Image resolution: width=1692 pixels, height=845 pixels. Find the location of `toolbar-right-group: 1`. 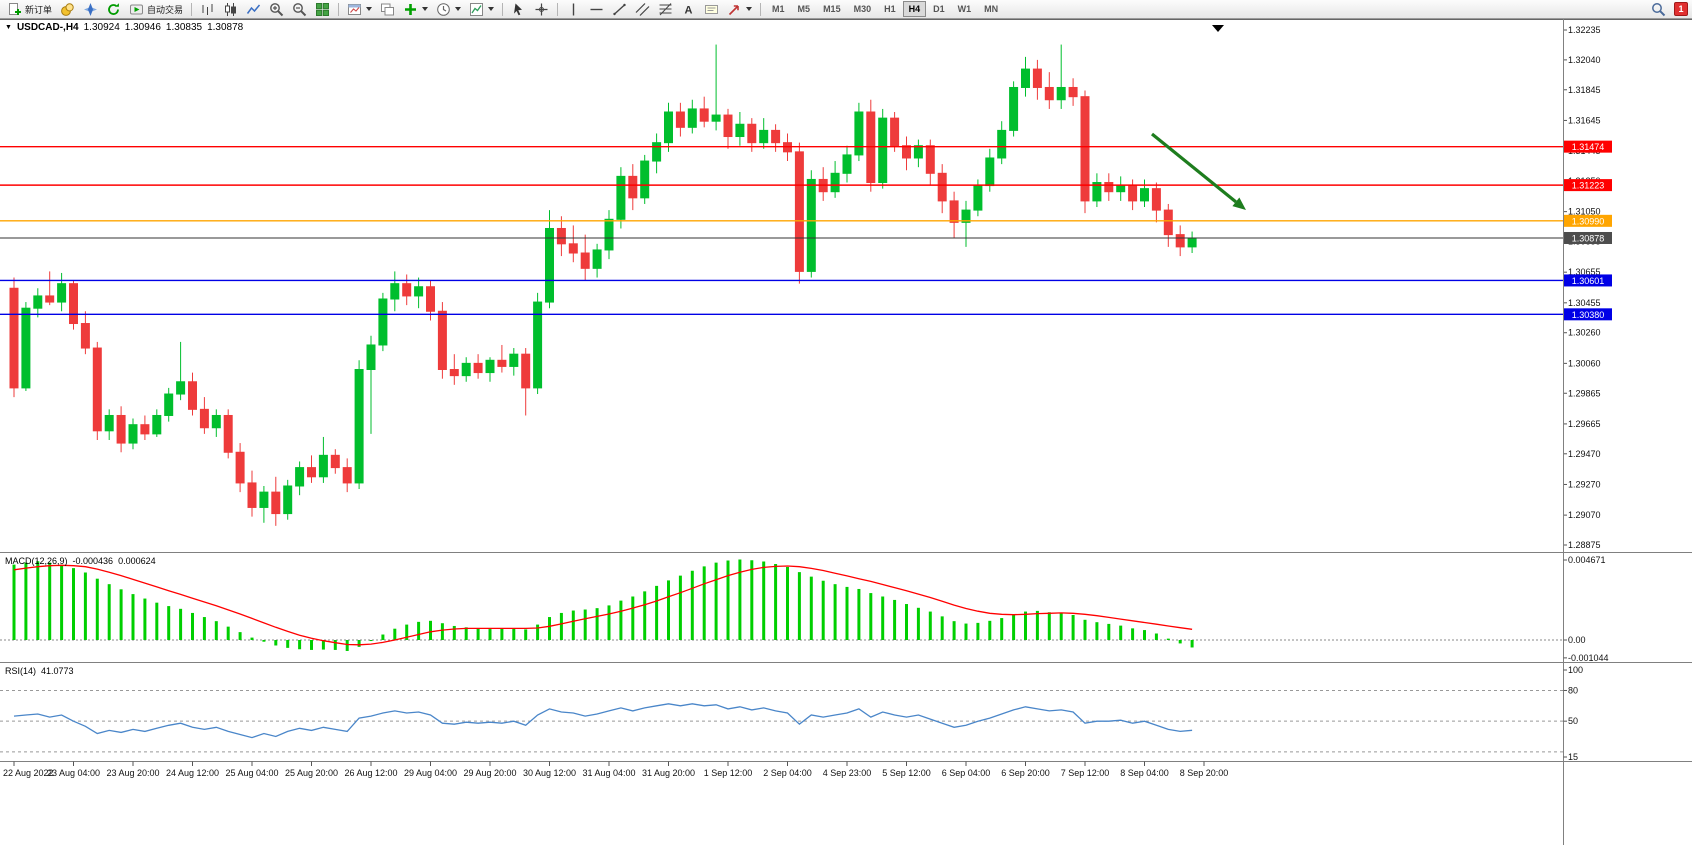

toolbar-right-group: 1 is located at coordinates (1668, 9).